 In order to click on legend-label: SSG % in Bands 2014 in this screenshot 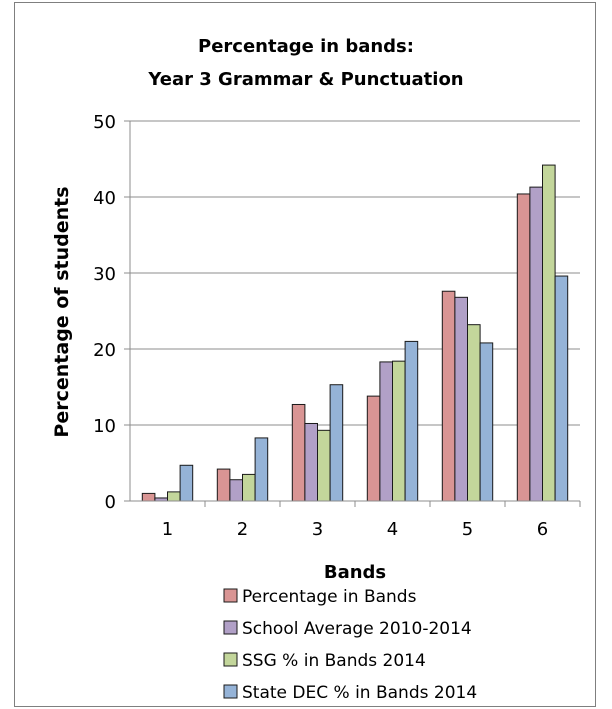, I will do `click(334, 661)`.